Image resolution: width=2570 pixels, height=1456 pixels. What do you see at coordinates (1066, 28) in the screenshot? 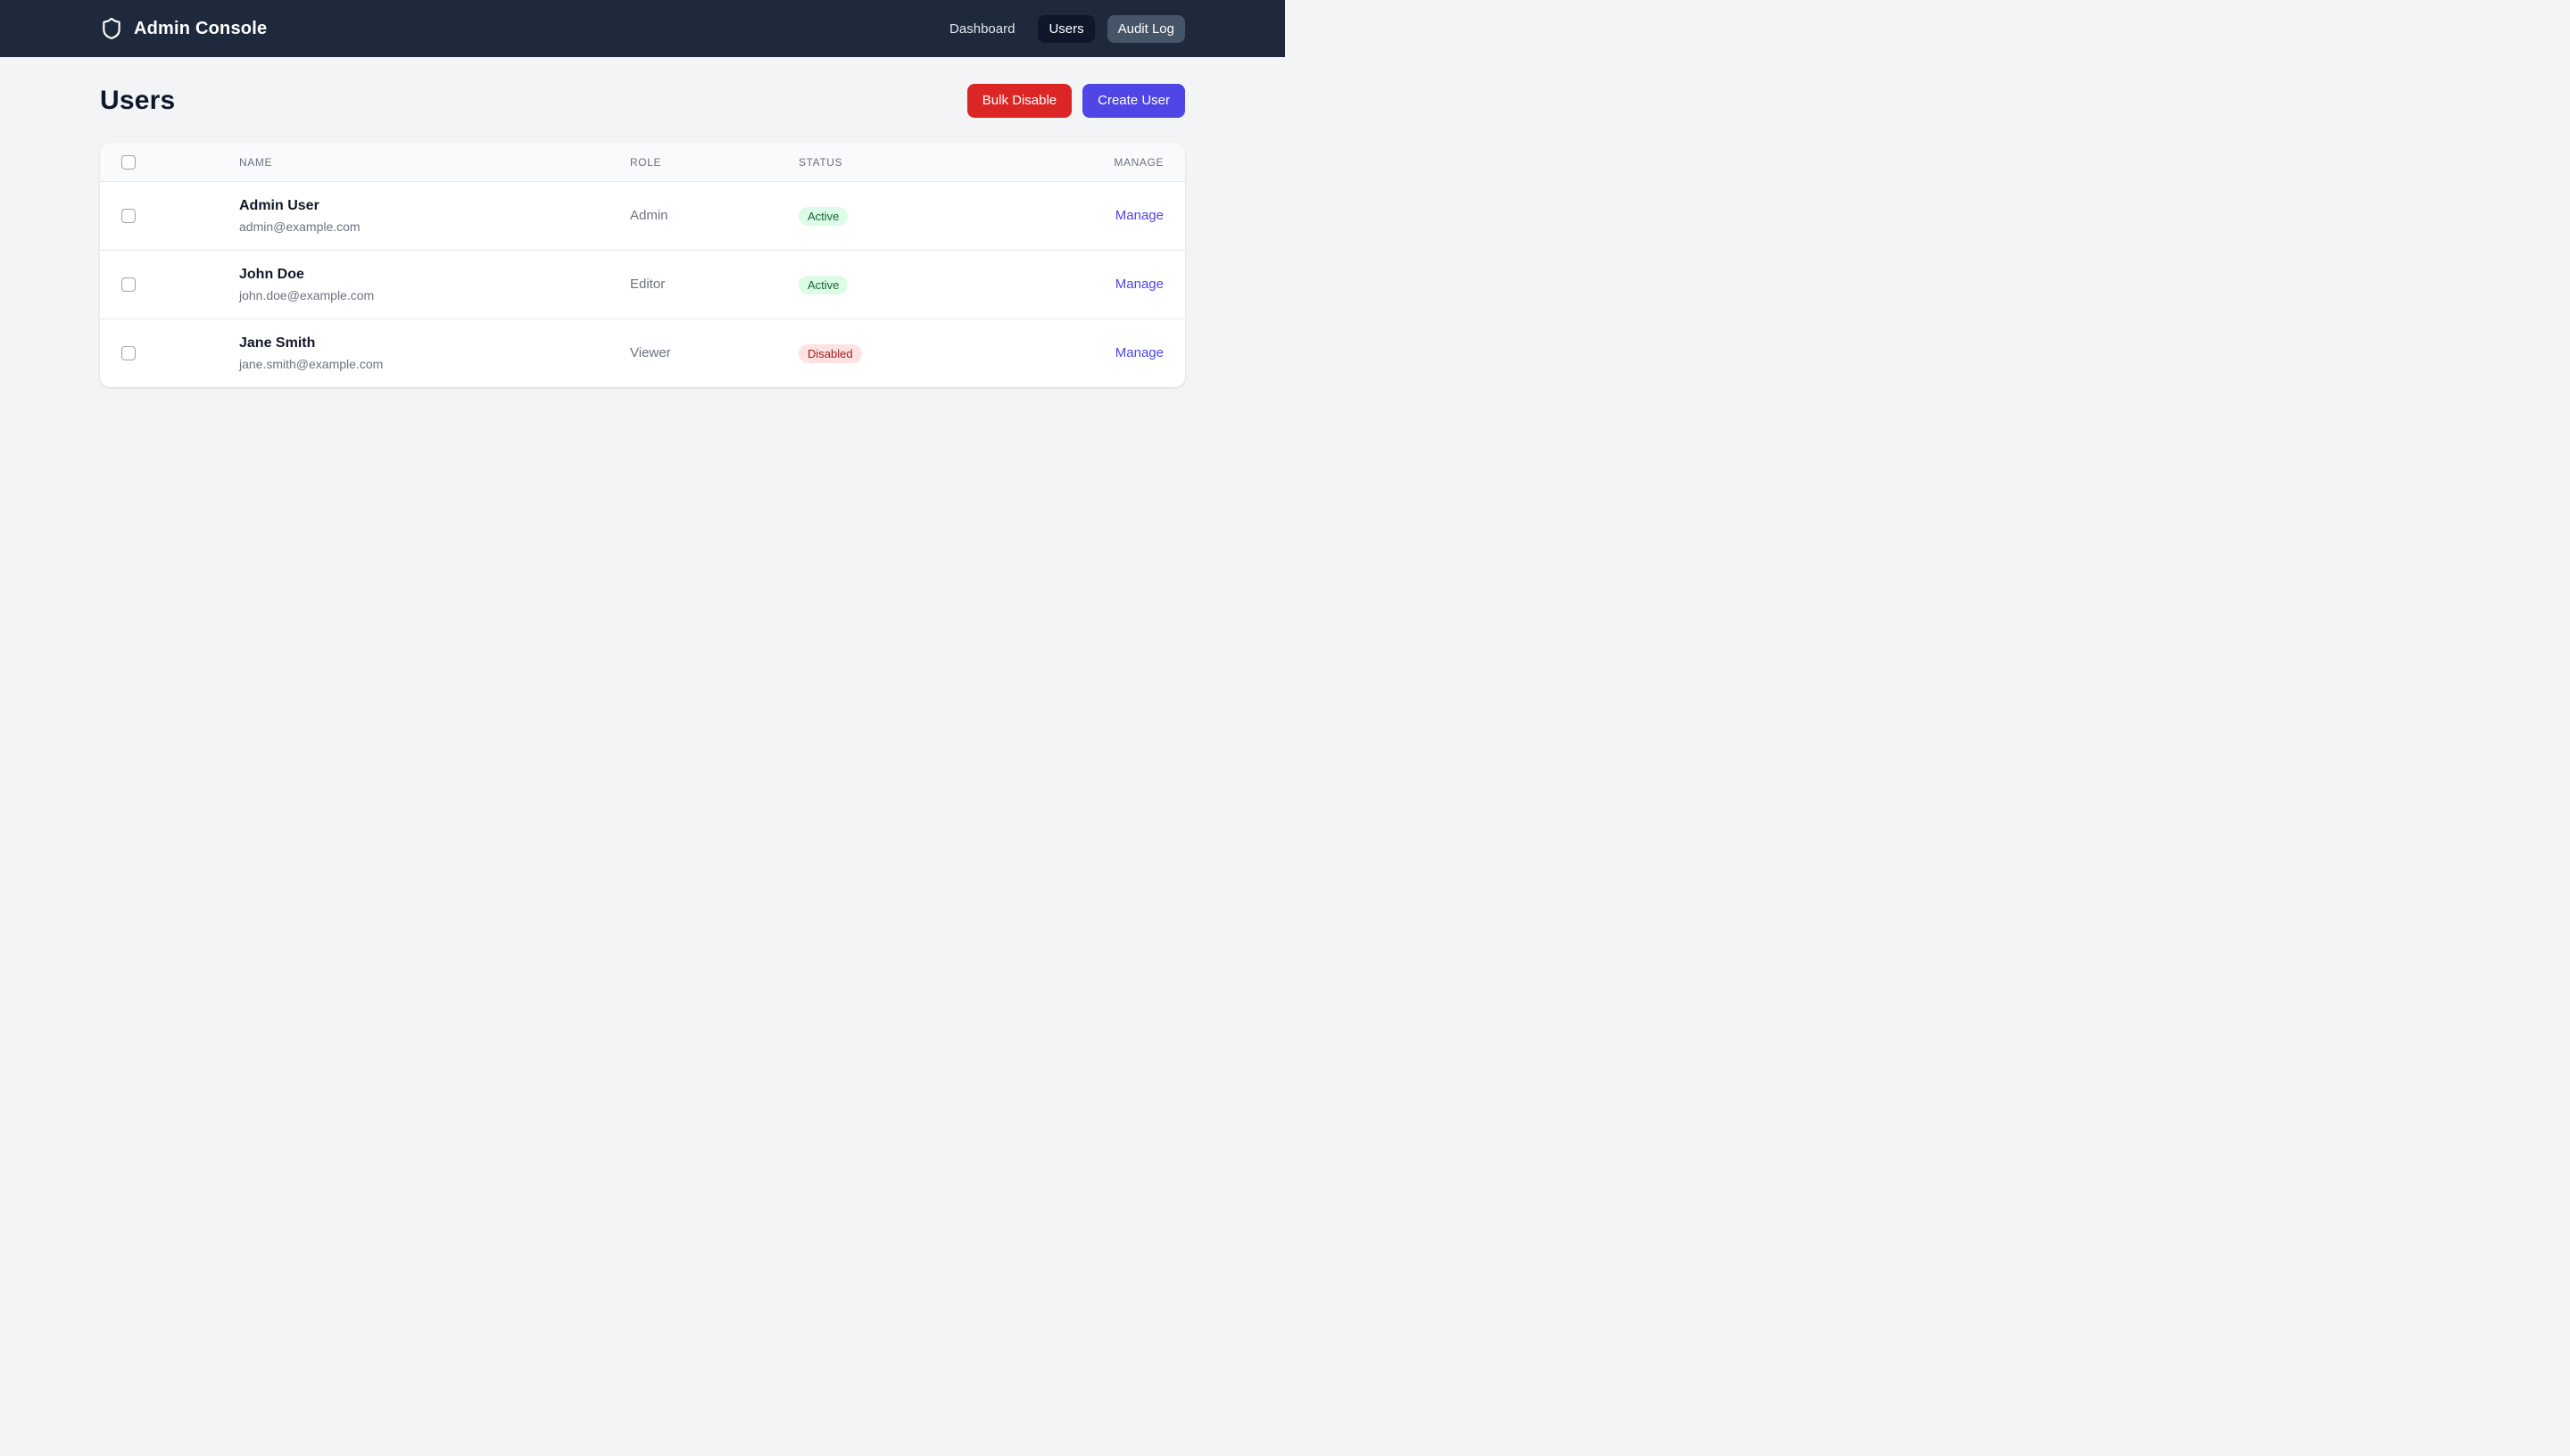
I see `nav-item-users: Users` at bounding box center [1066, 28].